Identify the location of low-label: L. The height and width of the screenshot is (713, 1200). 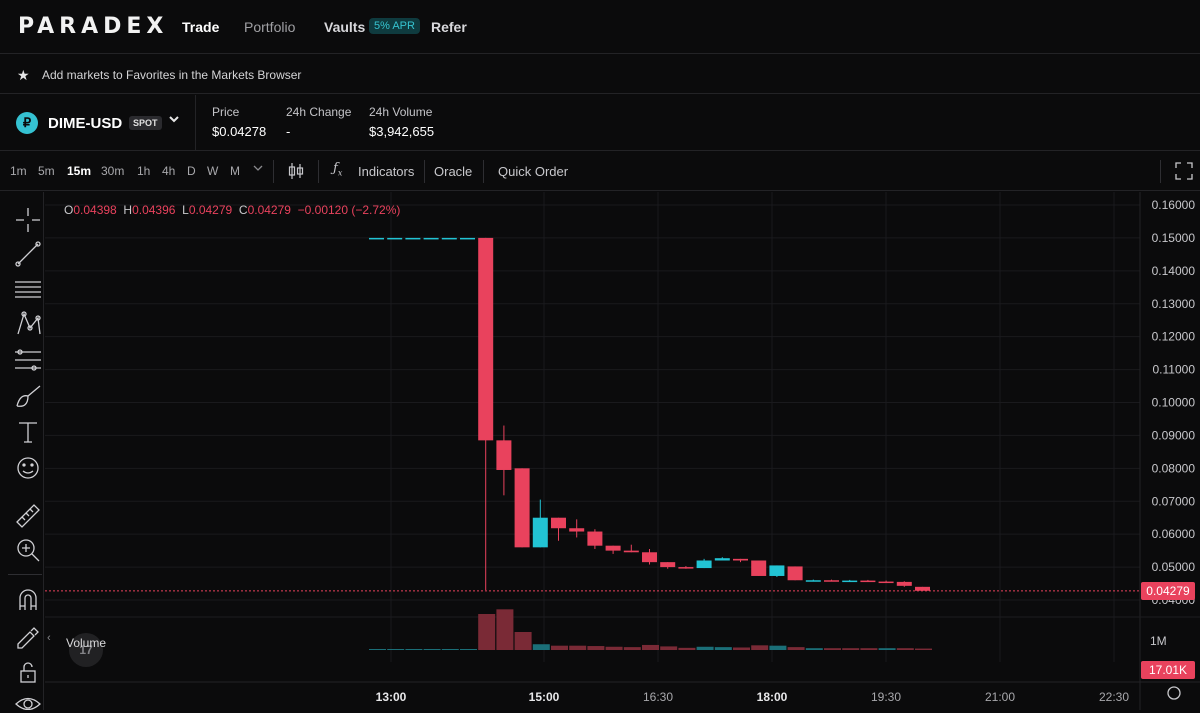
(185, 210).